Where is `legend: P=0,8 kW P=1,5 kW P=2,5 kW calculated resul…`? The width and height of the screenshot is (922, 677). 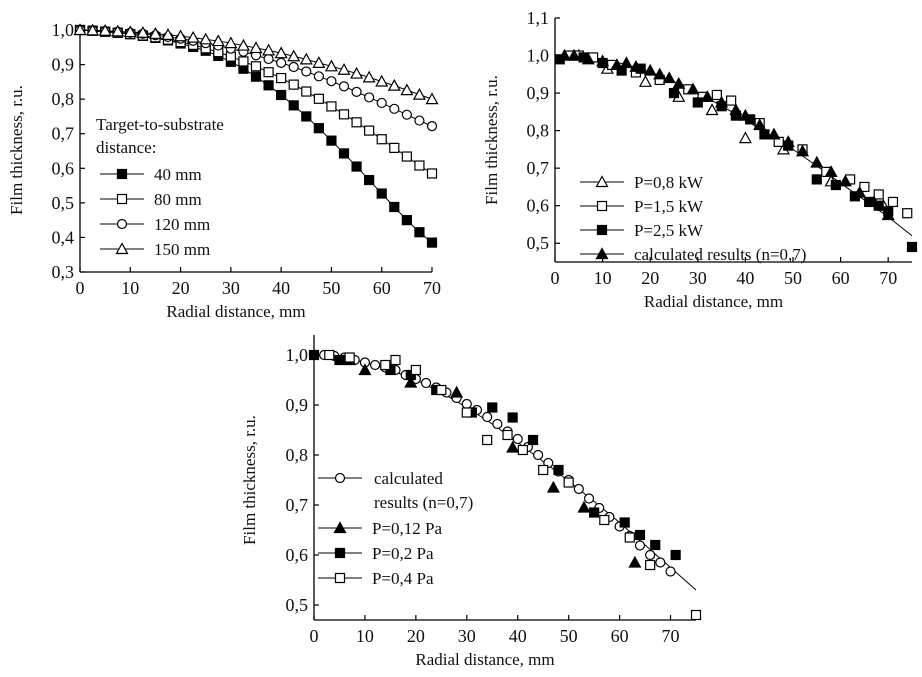 legend: P=0,8 kW P=1,5 kW P=2,5 kW calculated resul… is located at coordinates (693, 218).